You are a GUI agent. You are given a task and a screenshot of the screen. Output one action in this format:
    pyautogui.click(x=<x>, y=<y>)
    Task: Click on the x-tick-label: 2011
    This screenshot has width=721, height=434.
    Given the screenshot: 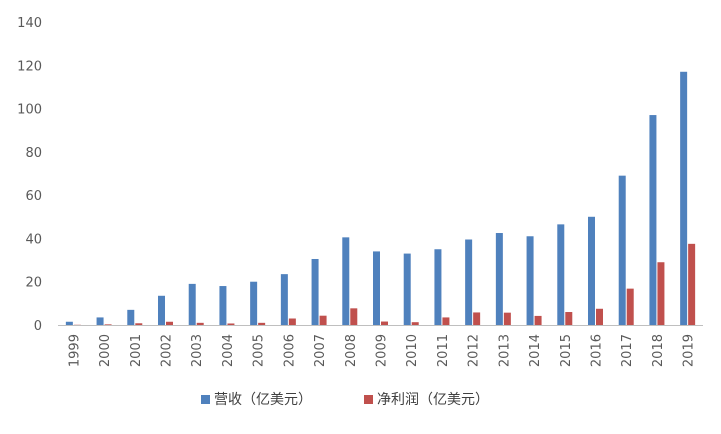 What is the action you would take?
    pyautogui.click(x=443, y=350)
    